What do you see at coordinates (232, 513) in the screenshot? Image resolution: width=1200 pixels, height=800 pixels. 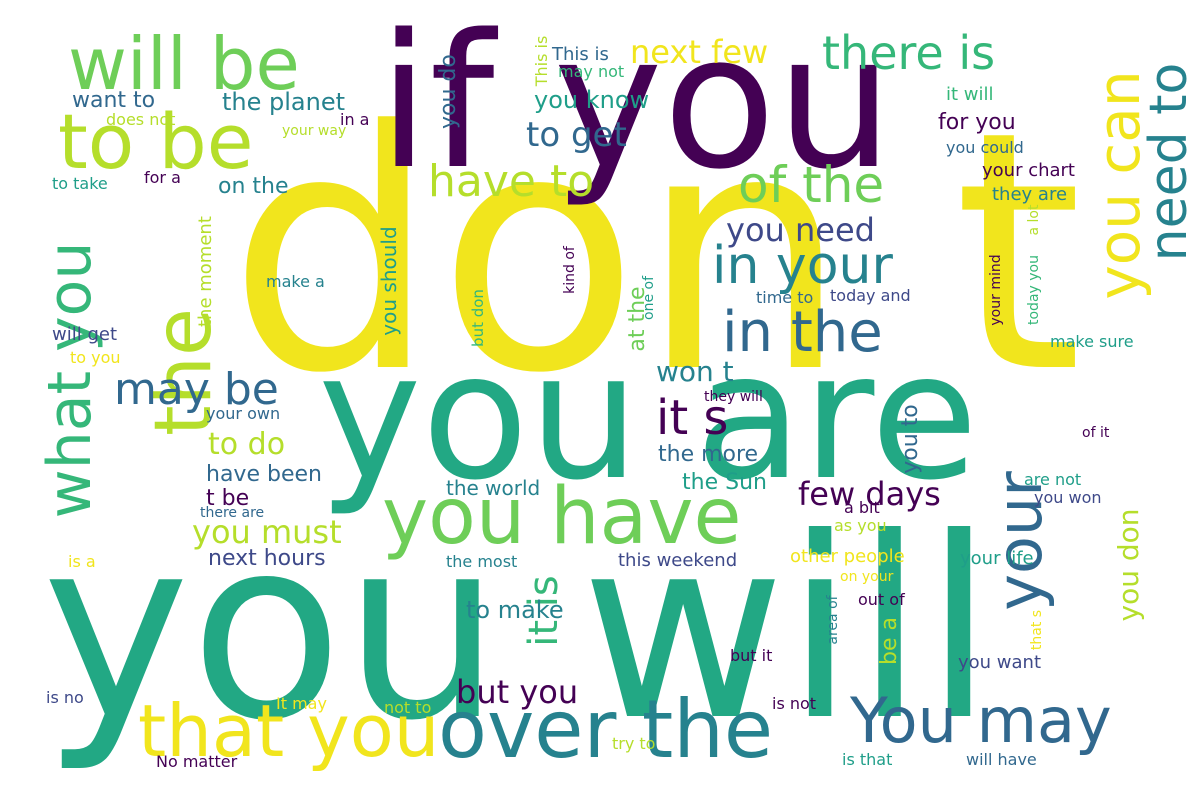 I see `word-there-are: there are` at bounding box center [232, 513].